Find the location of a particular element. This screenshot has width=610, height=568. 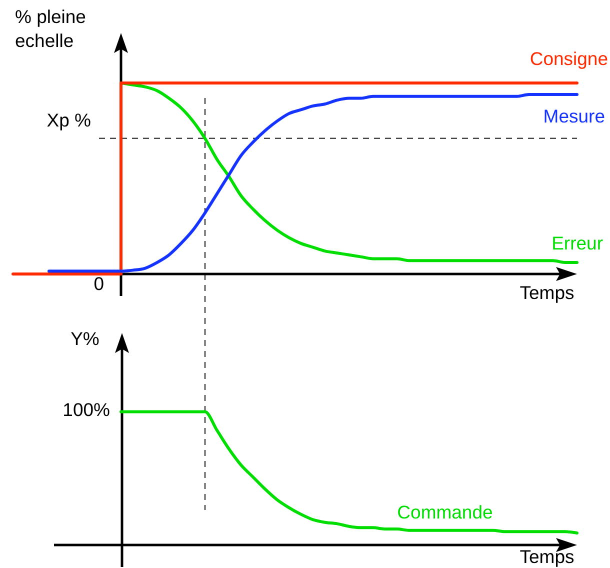

series-label: Erreur is located at coordinates (577, 243).